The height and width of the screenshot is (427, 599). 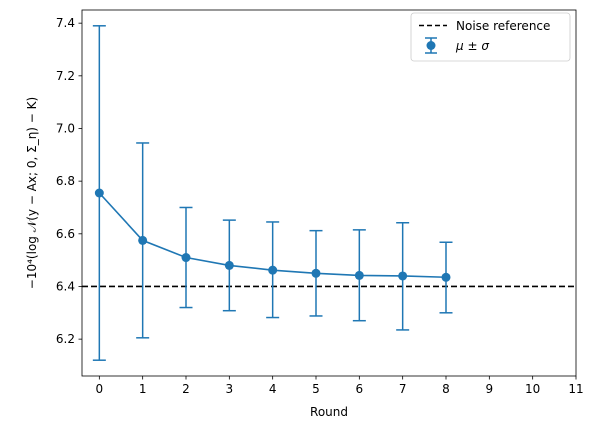 What do you see at coordinates (65, 128) in the screenshot?
I see `y-tick-label: 7.0` at bounding box center [65, 128].